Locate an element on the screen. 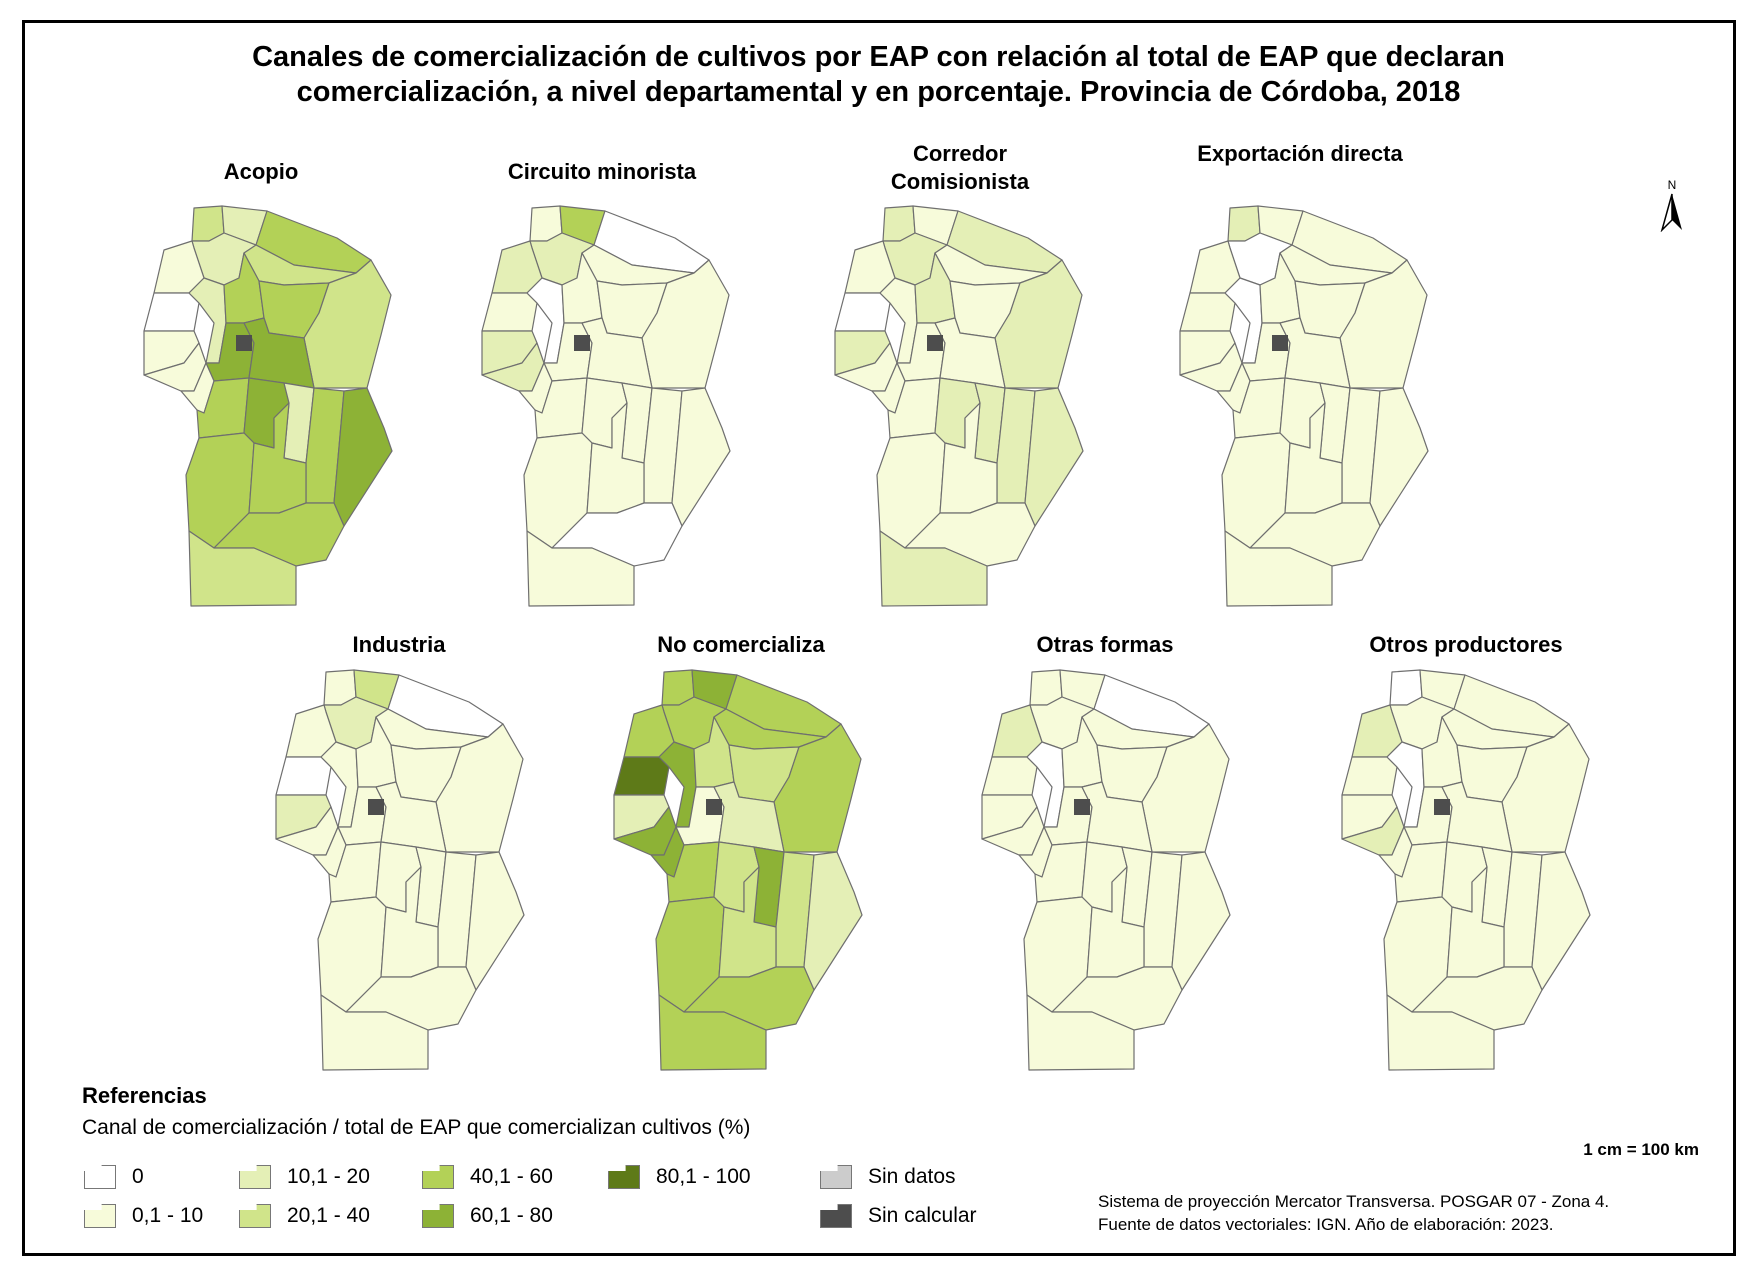  legend-item: Sin datos is located at coordinates (888, 1177).